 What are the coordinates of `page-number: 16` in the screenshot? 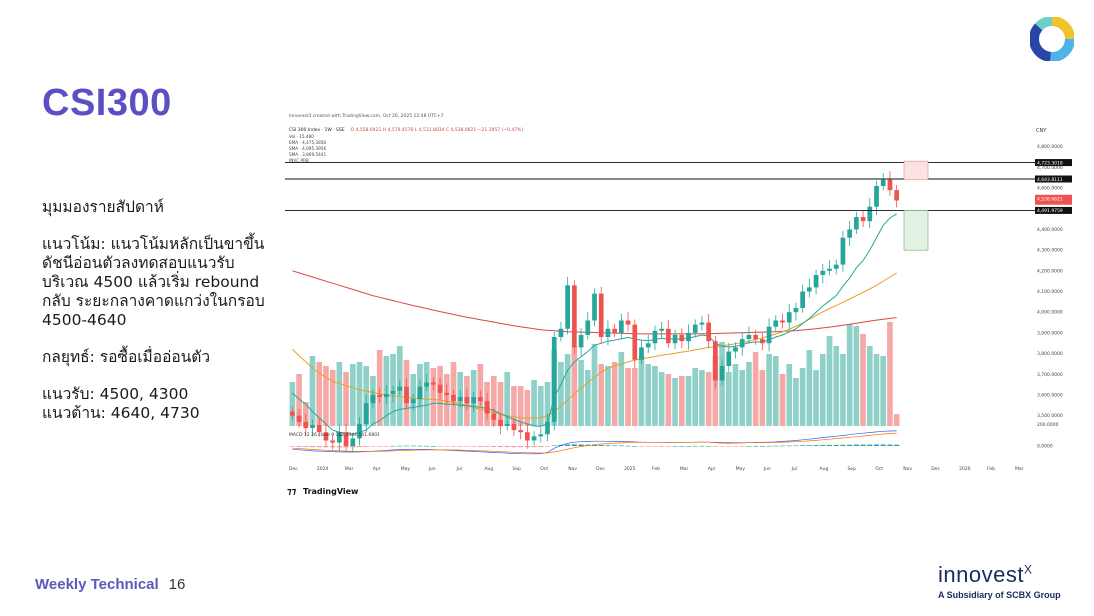 It's located at (177, 584).